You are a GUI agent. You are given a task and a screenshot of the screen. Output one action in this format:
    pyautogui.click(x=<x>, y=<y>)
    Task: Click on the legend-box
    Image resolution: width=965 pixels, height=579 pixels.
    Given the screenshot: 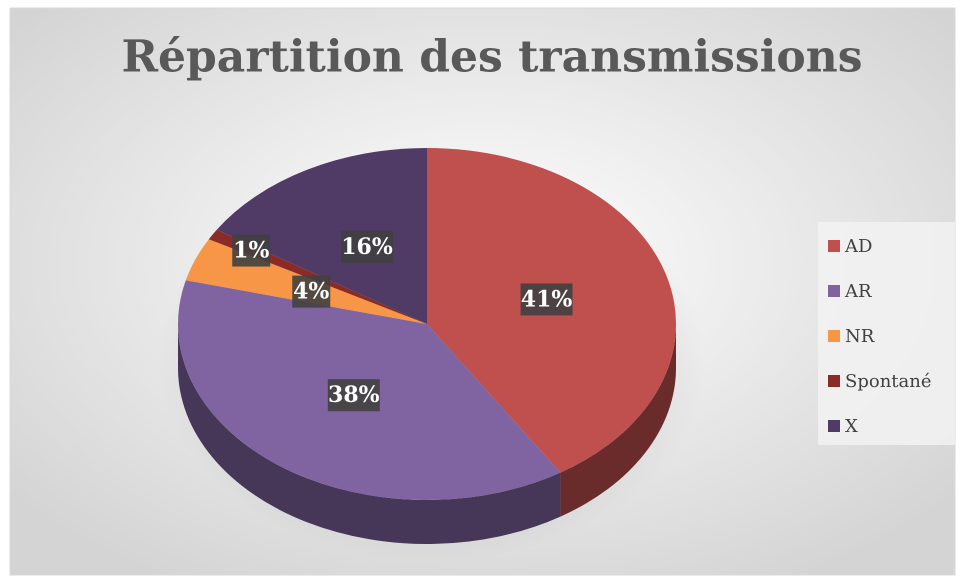 What is the action you would take?
    pyautogui.click(x=886, y=333)
    